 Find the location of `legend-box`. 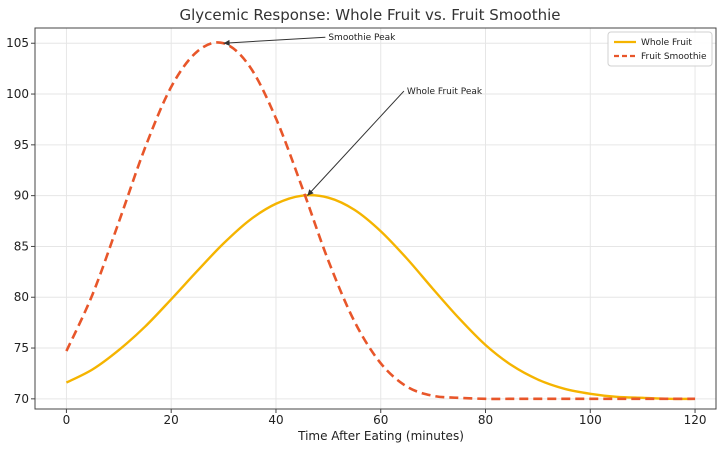

legend-box is located at coordinates (660, 49).